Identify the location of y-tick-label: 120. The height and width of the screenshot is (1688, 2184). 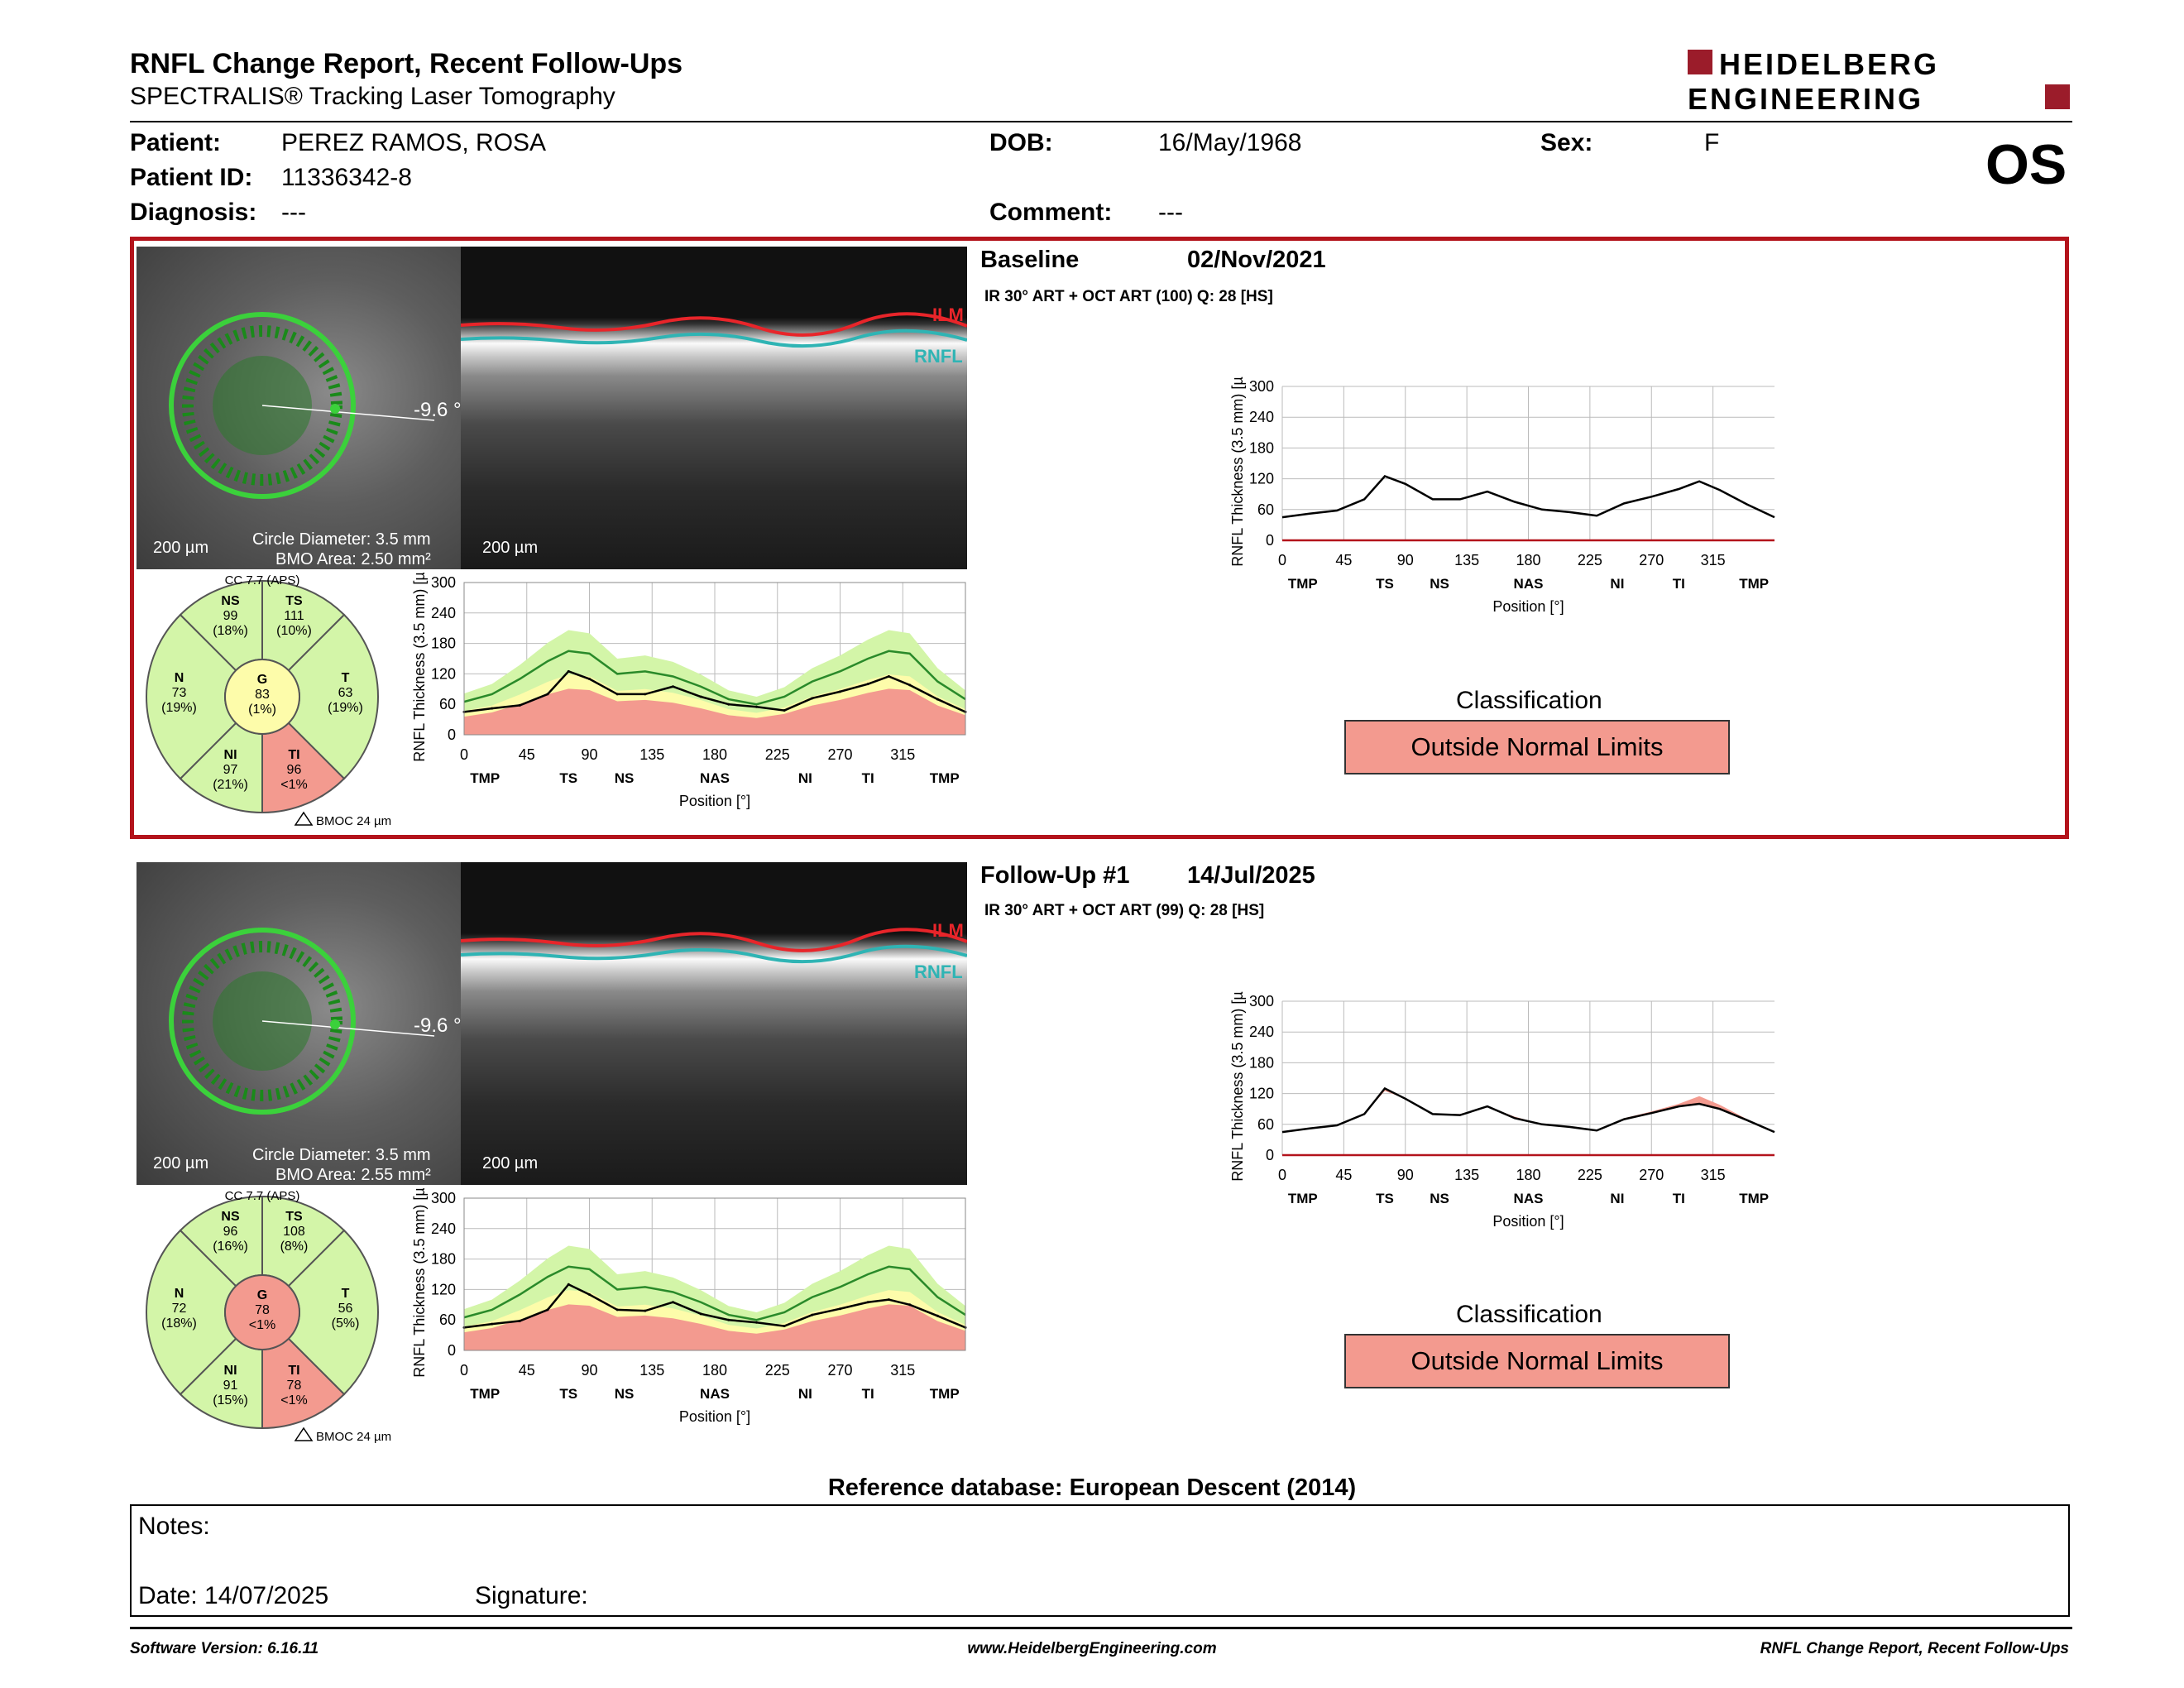
(443, 673).